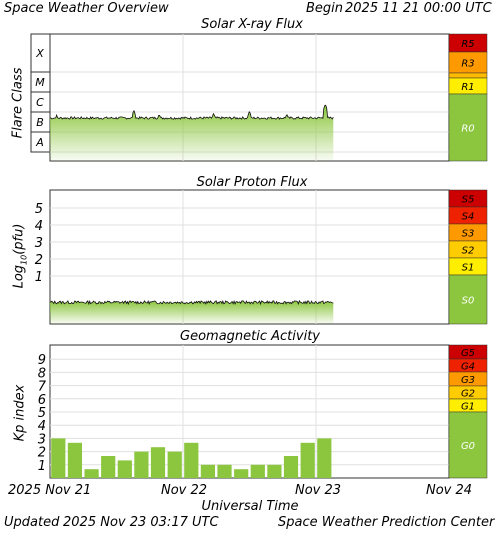  I want to click on proton-ylabel: Log10(pfu), so click(20, 256).